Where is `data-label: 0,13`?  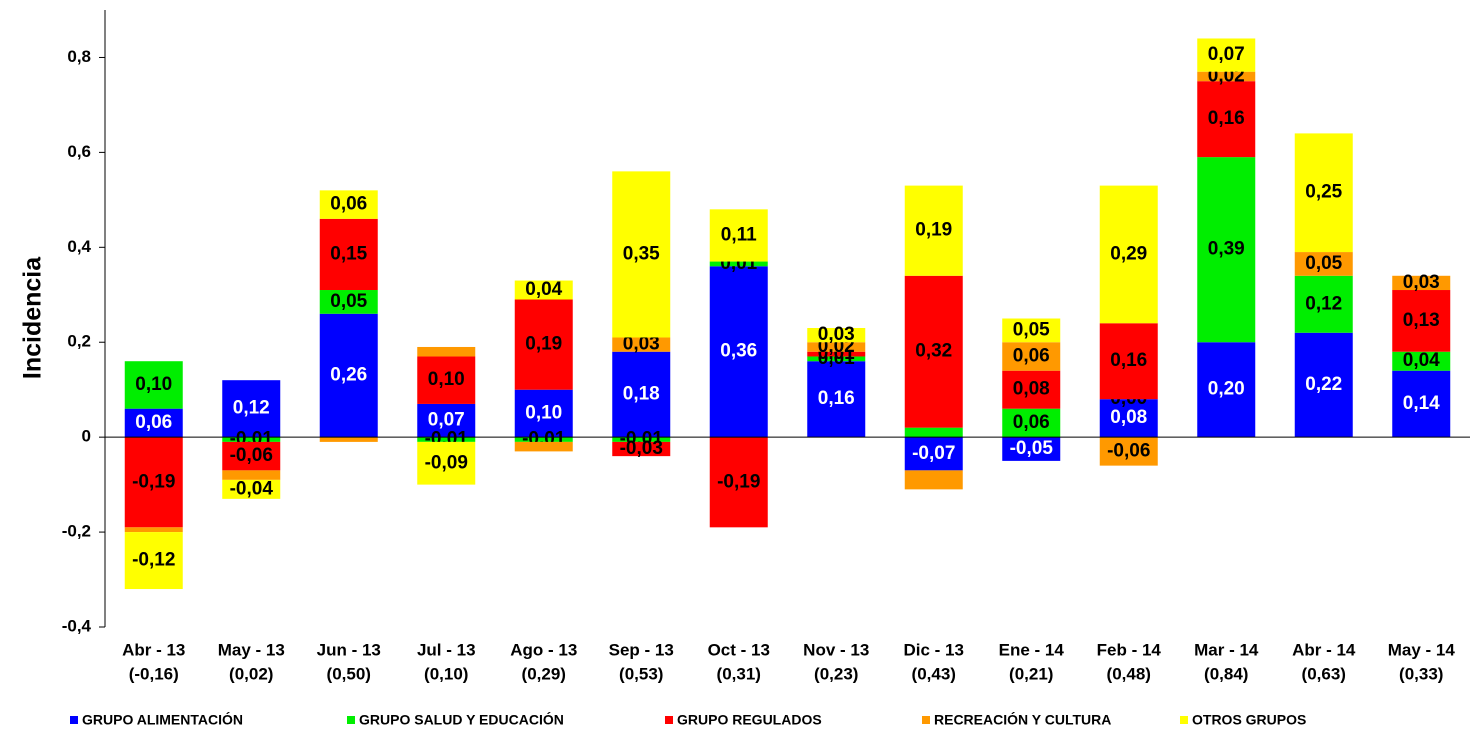
data-label: 0,13 is located at coordinates (1421, 320).